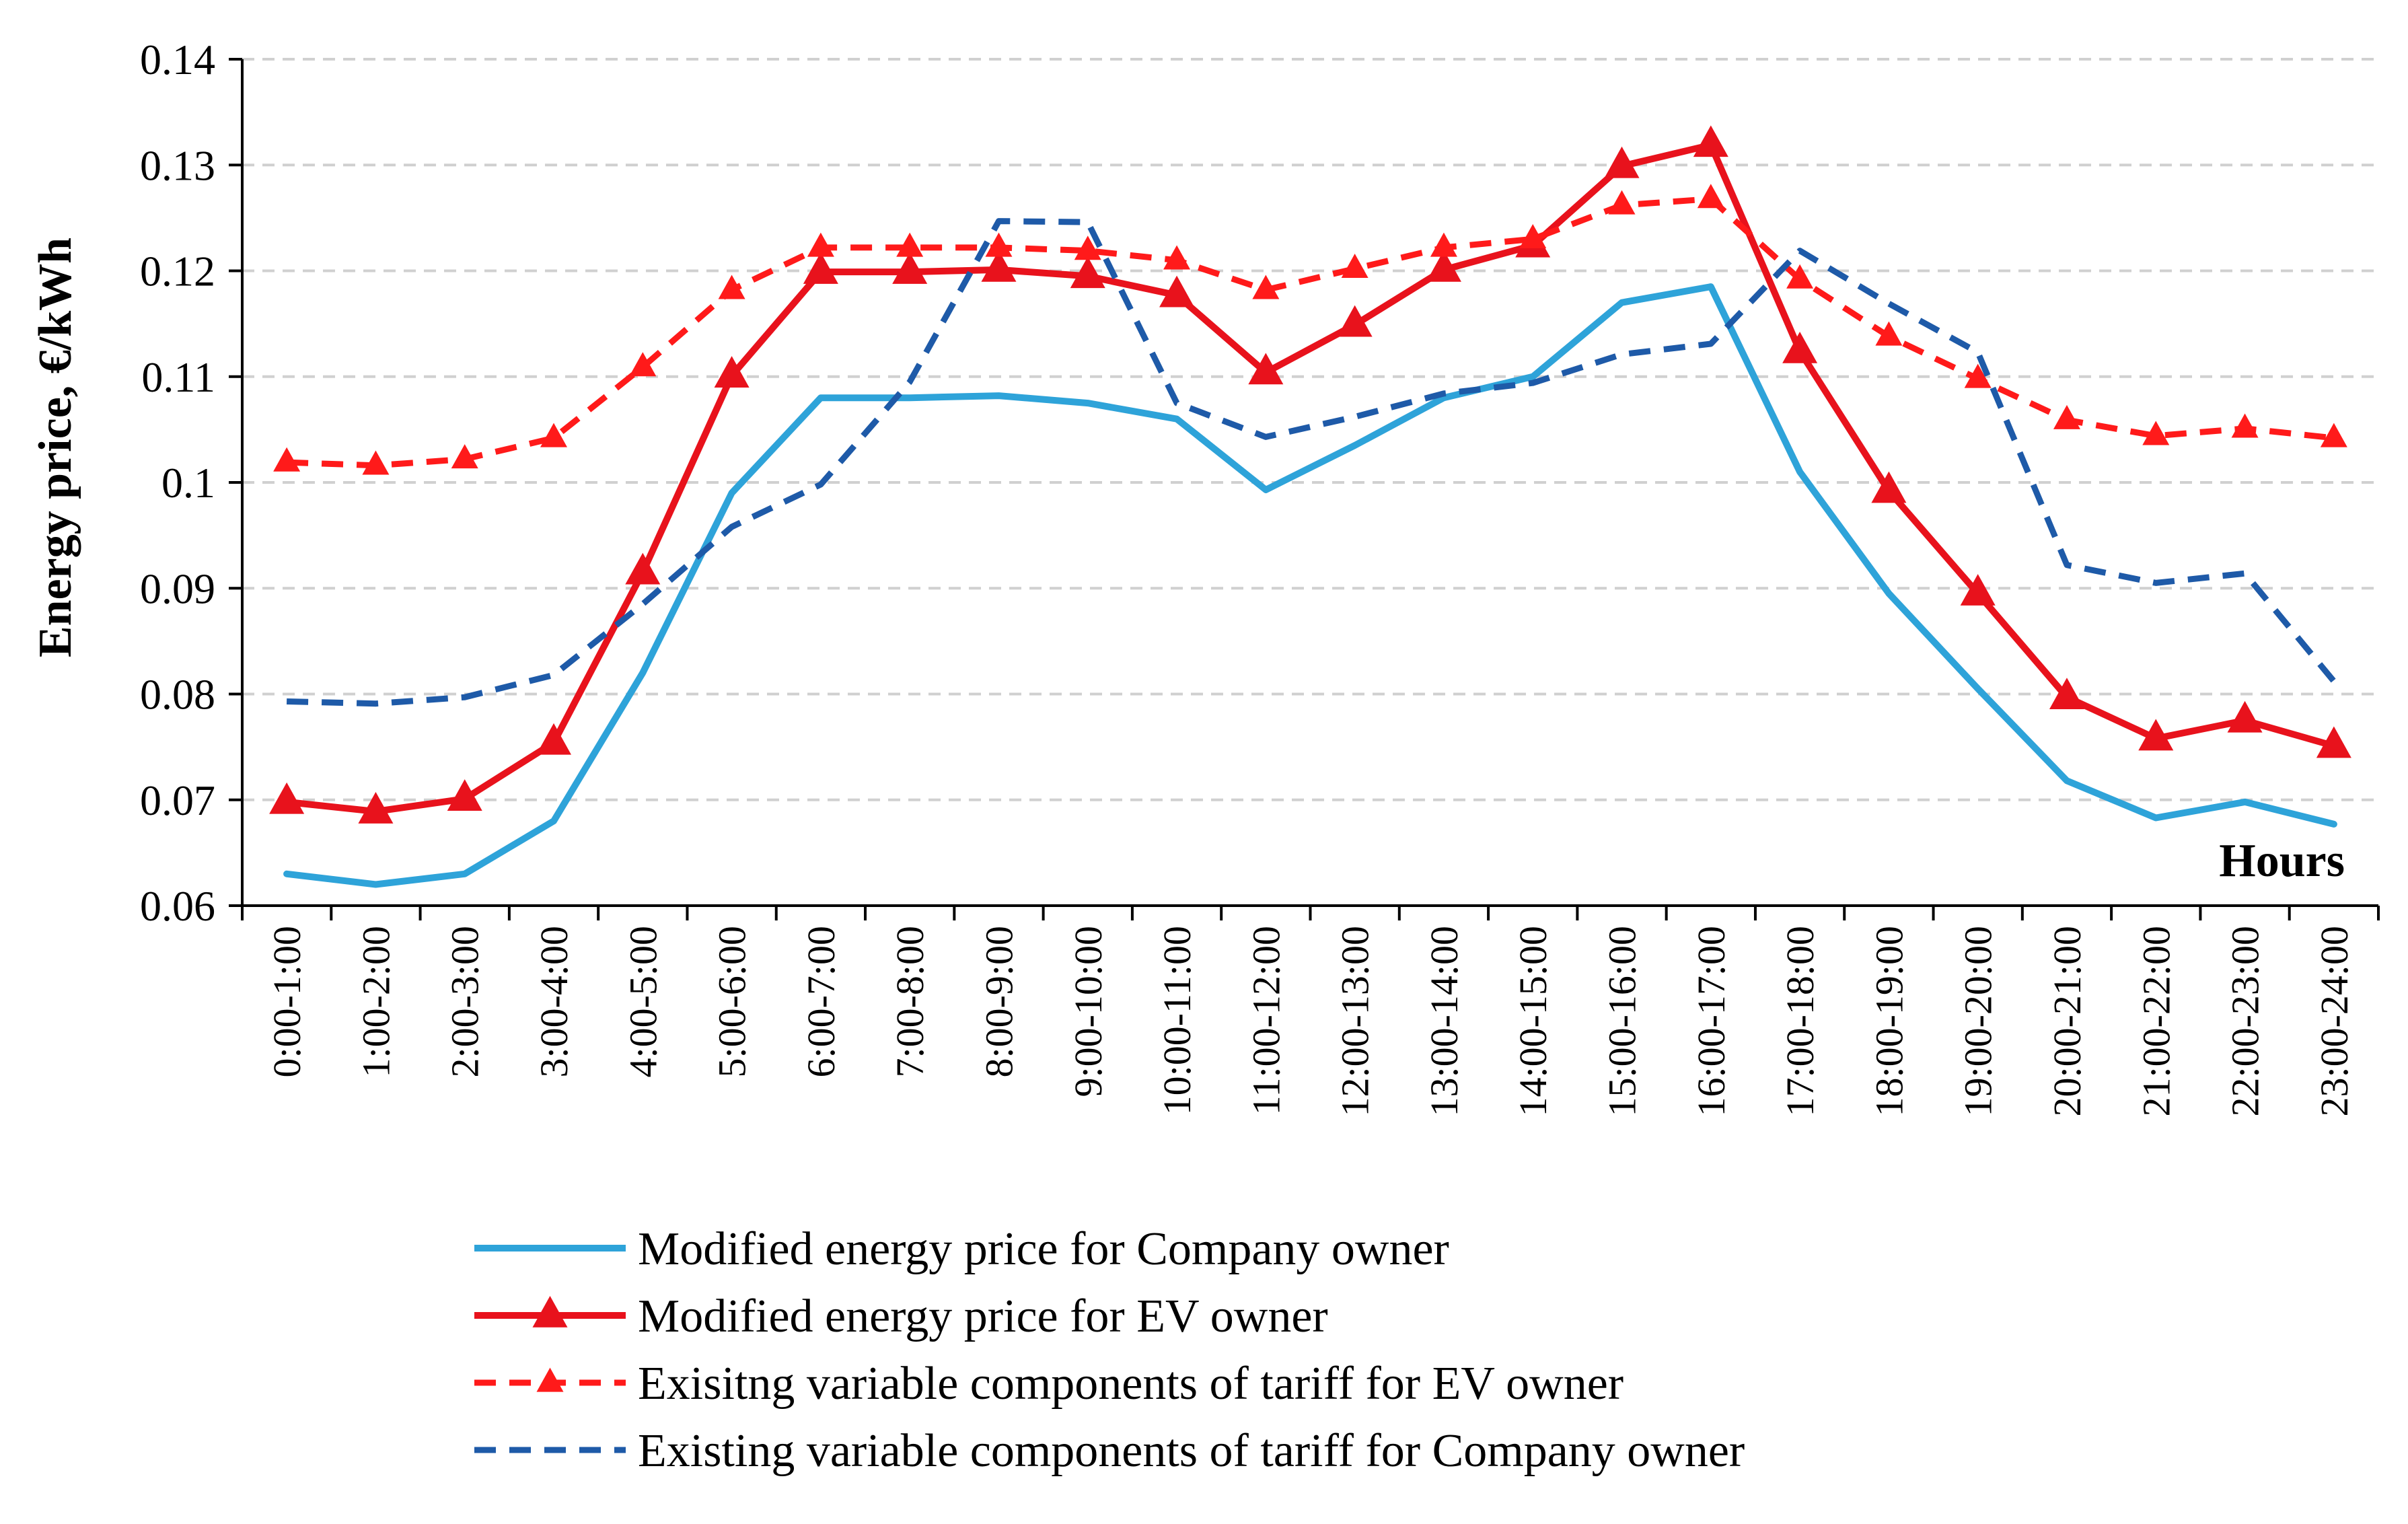 The height and width of the screenshot is (1524, 2408). Describe the element at coordinates (2282, 861) in the screenshot. I see `x-axis-title: Hours` at that location.